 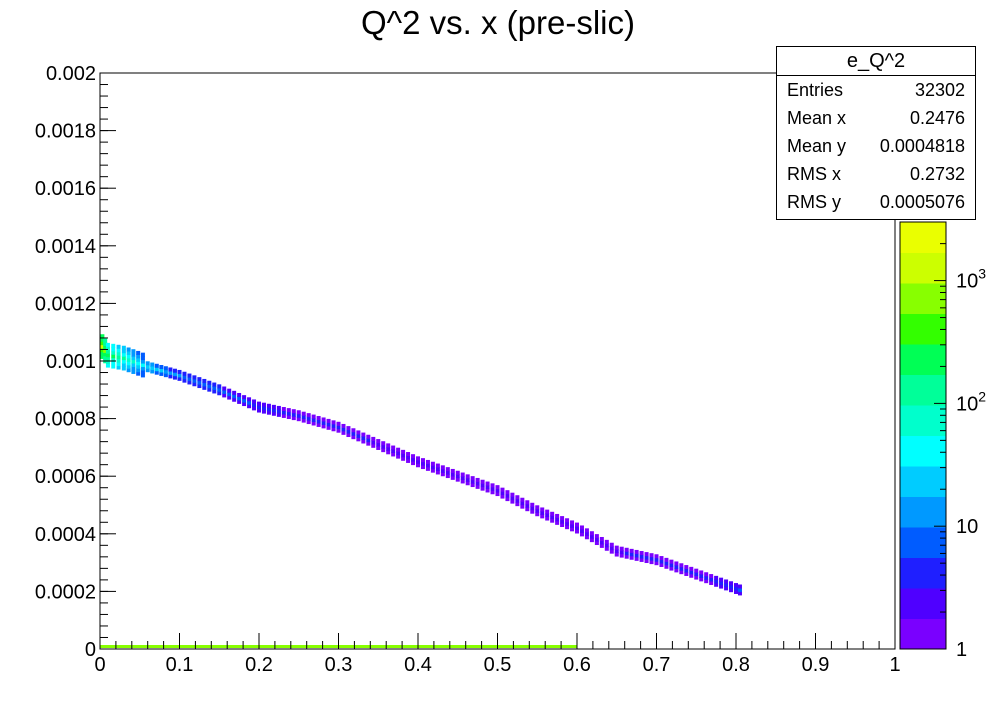 I want to click on stats-value: 32302, so click(x=939, y=89).